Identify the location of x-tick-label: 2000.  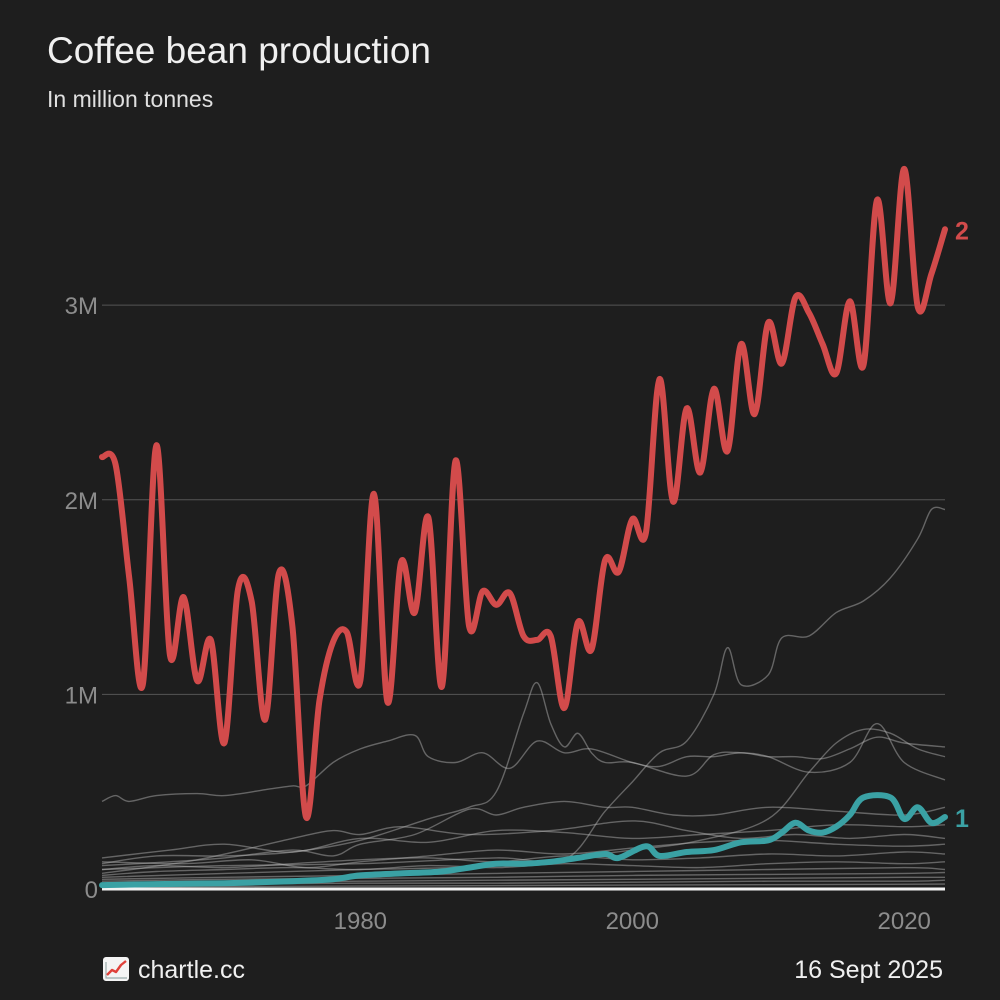
(632, 921).